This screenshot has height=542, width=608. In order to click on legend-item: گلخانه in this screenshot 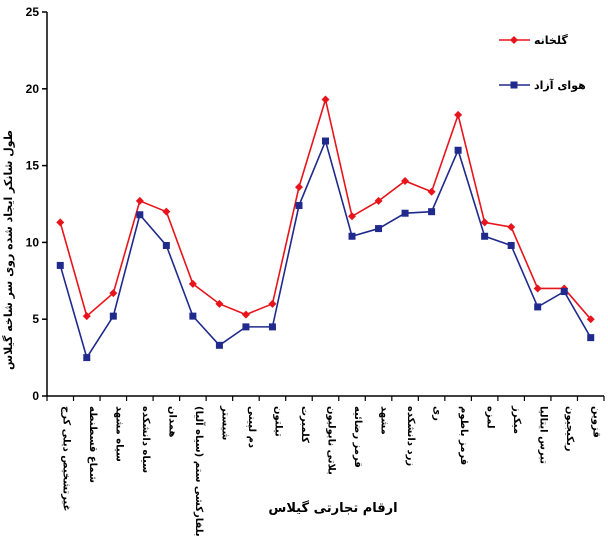, I will do `click(533, 40)`.